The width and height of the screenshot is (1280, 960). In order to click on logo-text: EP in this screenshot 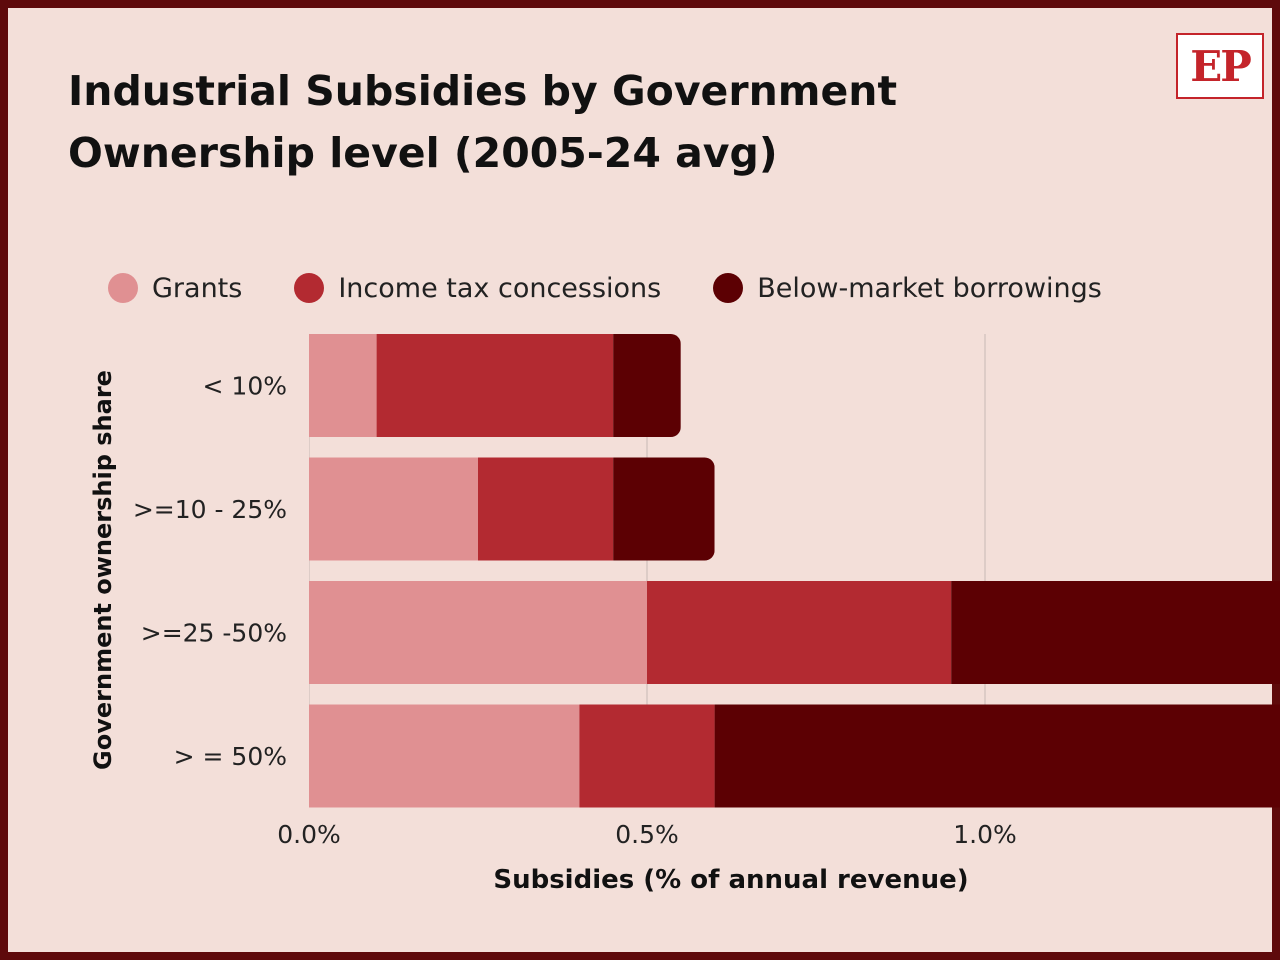, I will do `click(1221, 66)`.